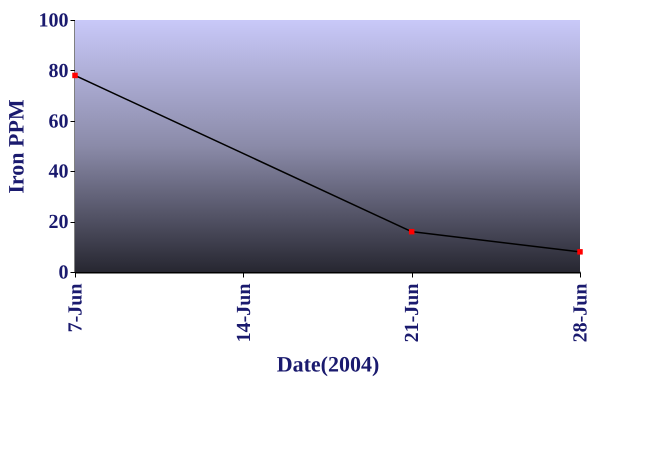  What do you see at coordinates (328, 363) in the screenshot?
I see `x-axis-title: Date(2004)` at bounding box center [328, 363].